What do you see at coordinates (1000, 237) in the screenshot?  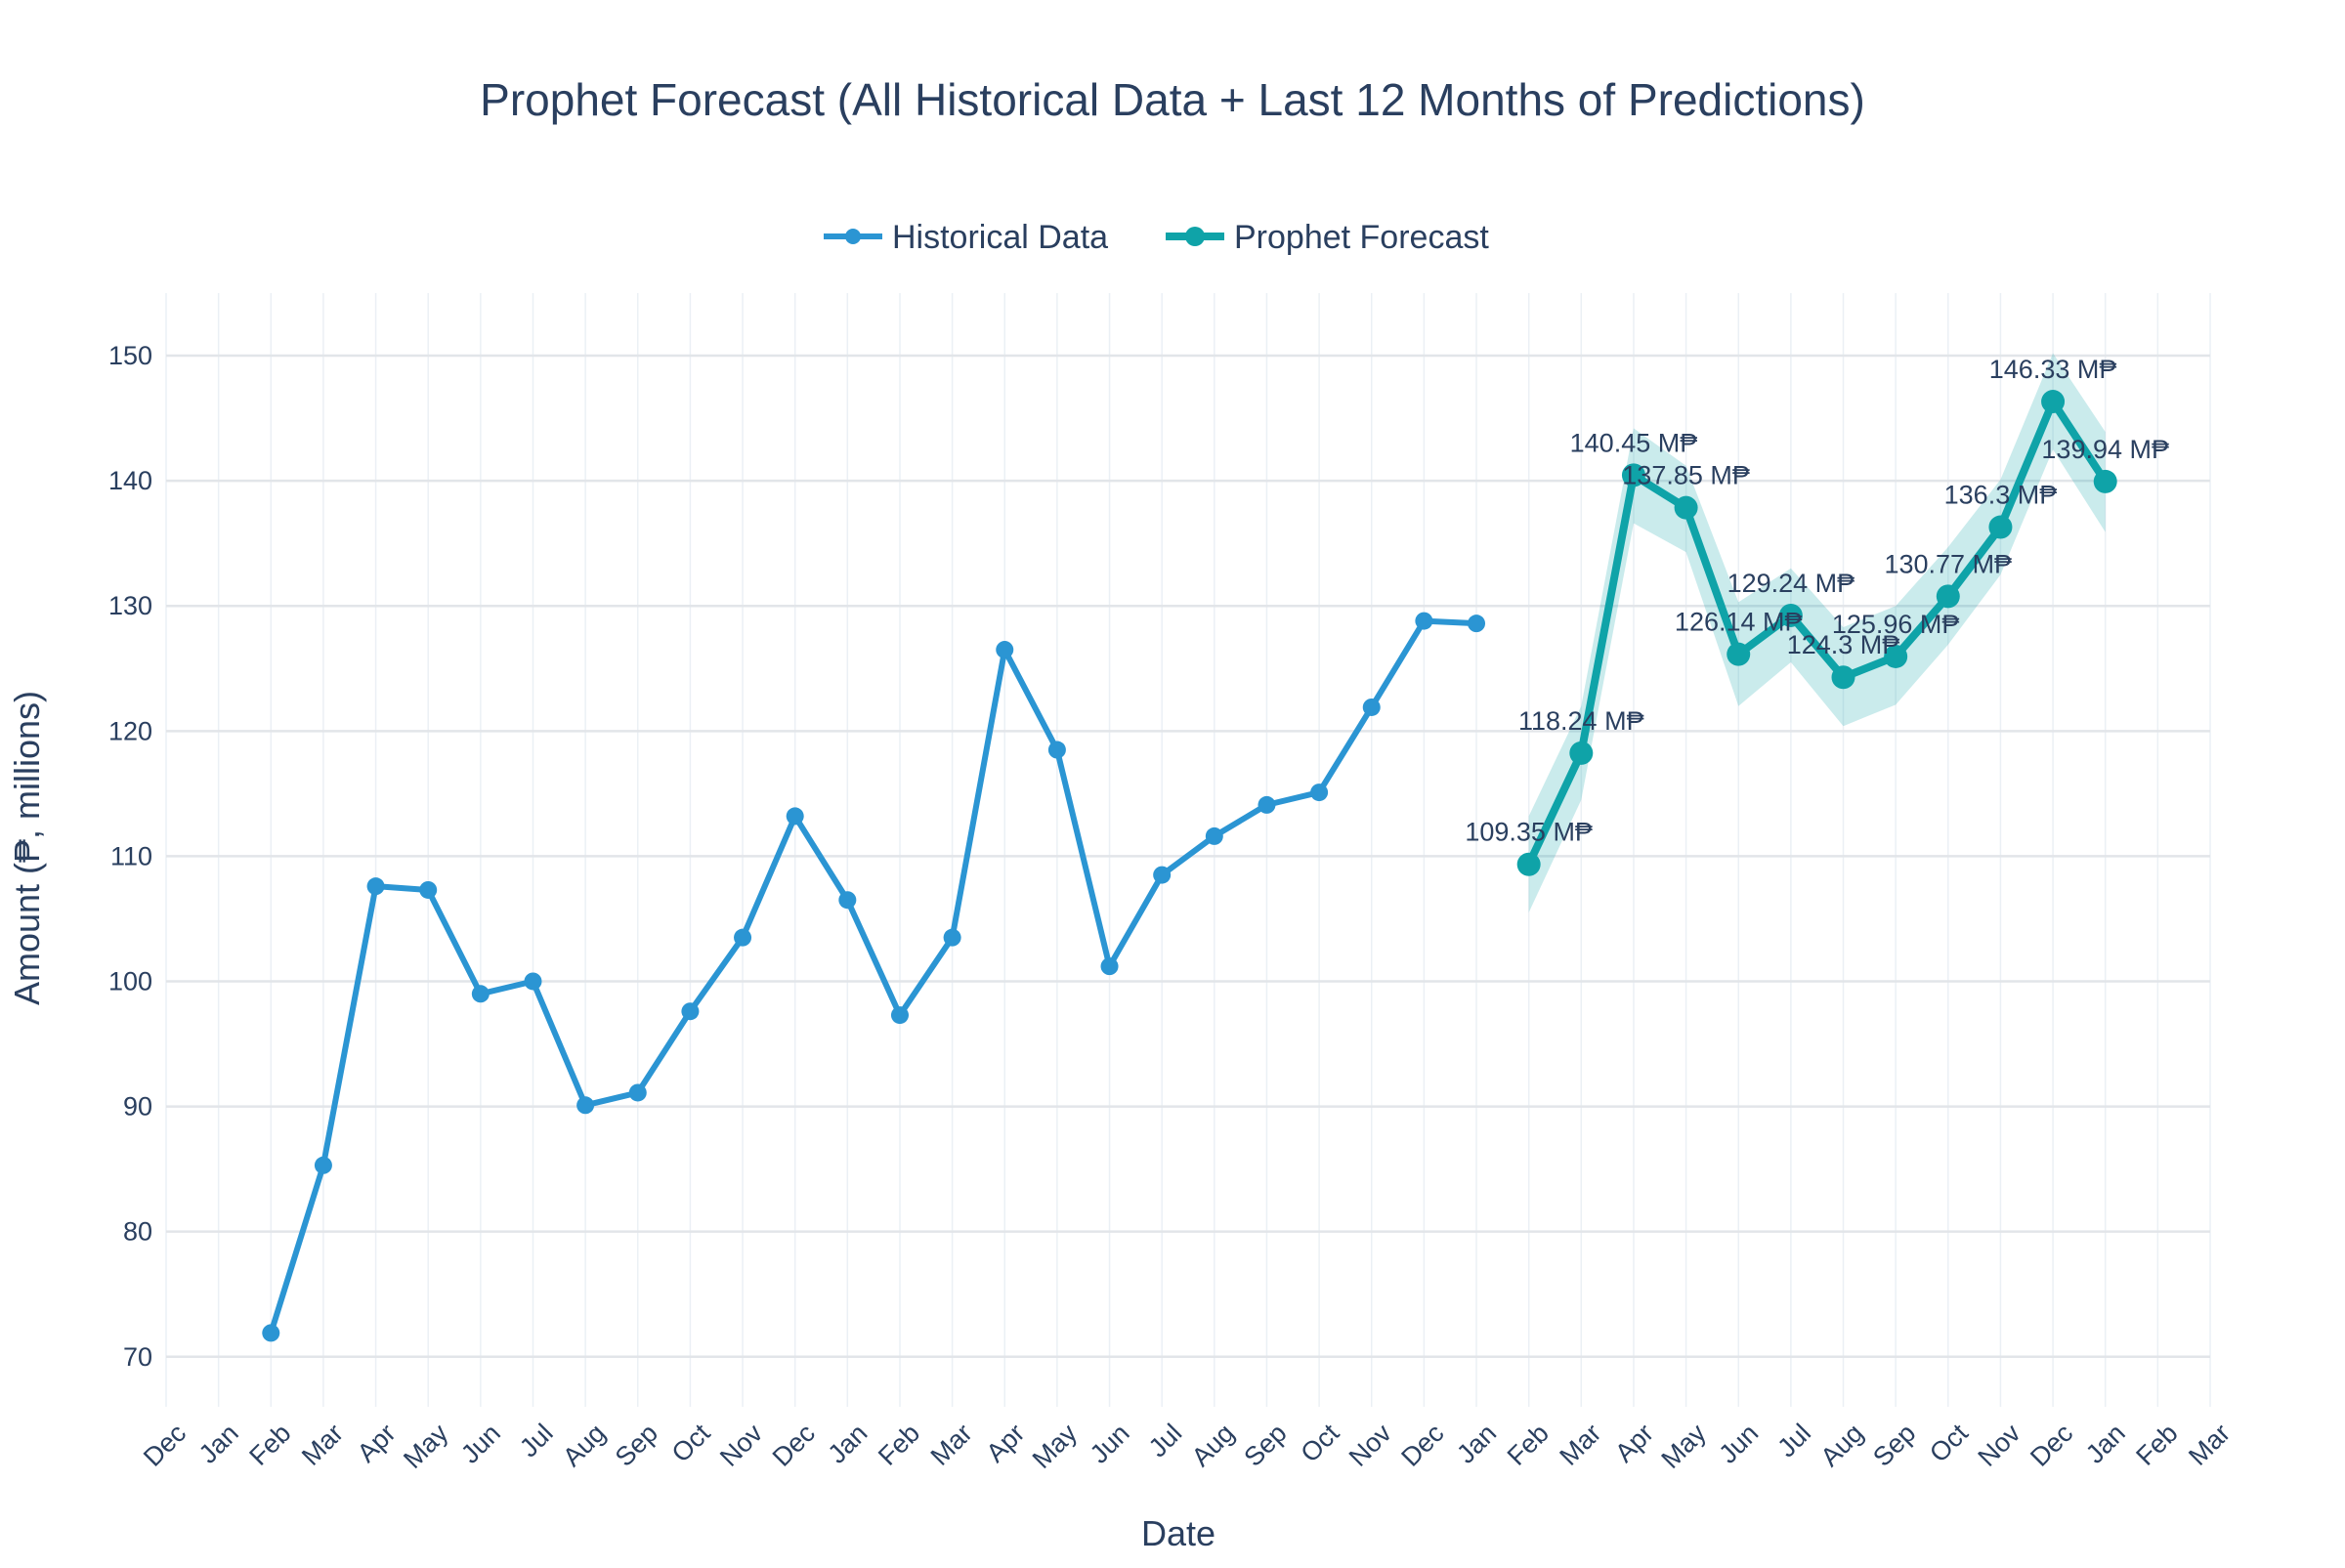 I see `legend-label-historical: Historical Data` at bounding box center [1000, 237].